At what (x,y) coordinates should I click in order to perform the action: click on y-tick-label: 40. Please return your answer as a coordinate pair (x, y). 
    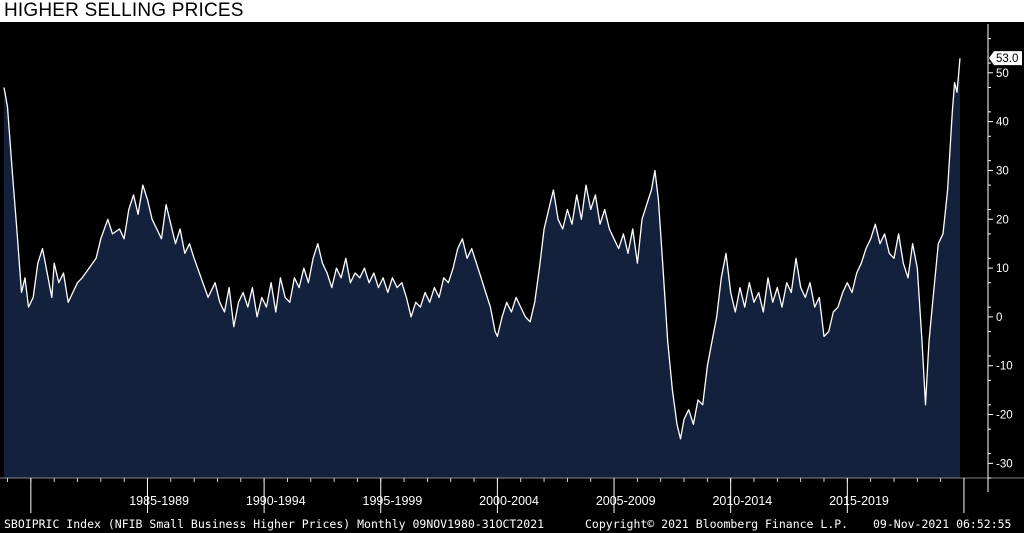
    Looking at the image, I should click on (1002, 123).